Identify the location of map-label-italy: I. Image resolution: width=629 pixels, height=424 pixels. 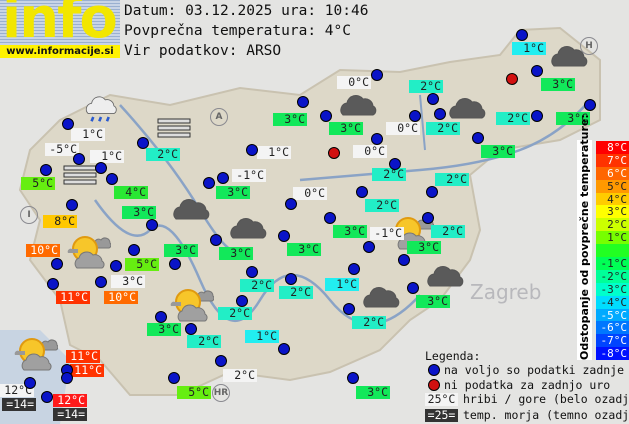
(29, 215).